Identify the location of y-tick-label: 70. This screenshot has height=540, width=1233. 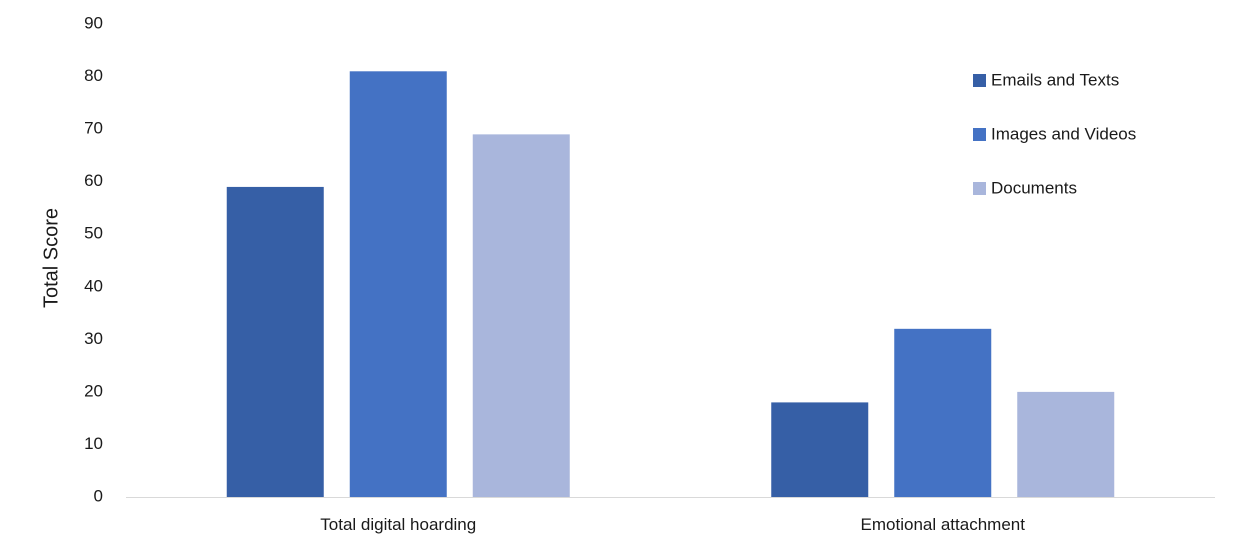
(93, 128).